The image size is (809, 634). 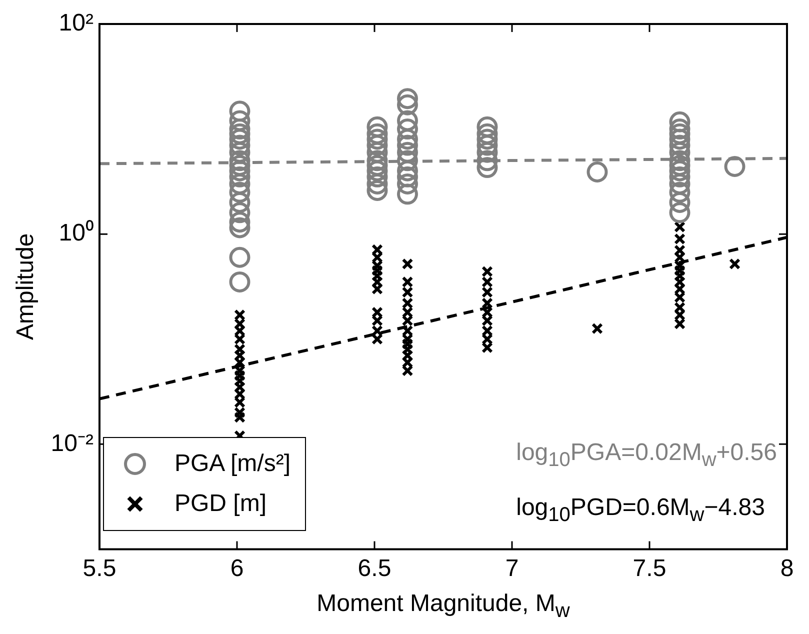 What do you see at coordinates (512, 568) in the screenshot?
I see `x-tick-label: 7` at bounding box center [512, 568].